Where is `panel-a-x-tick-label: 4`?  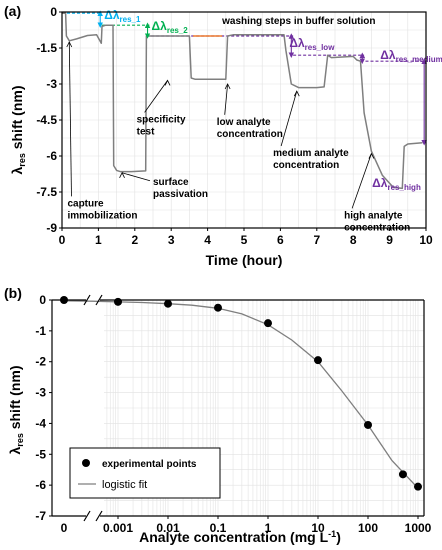
panel-a-x-tick-label: 4 is located at coordinates (207, 240).